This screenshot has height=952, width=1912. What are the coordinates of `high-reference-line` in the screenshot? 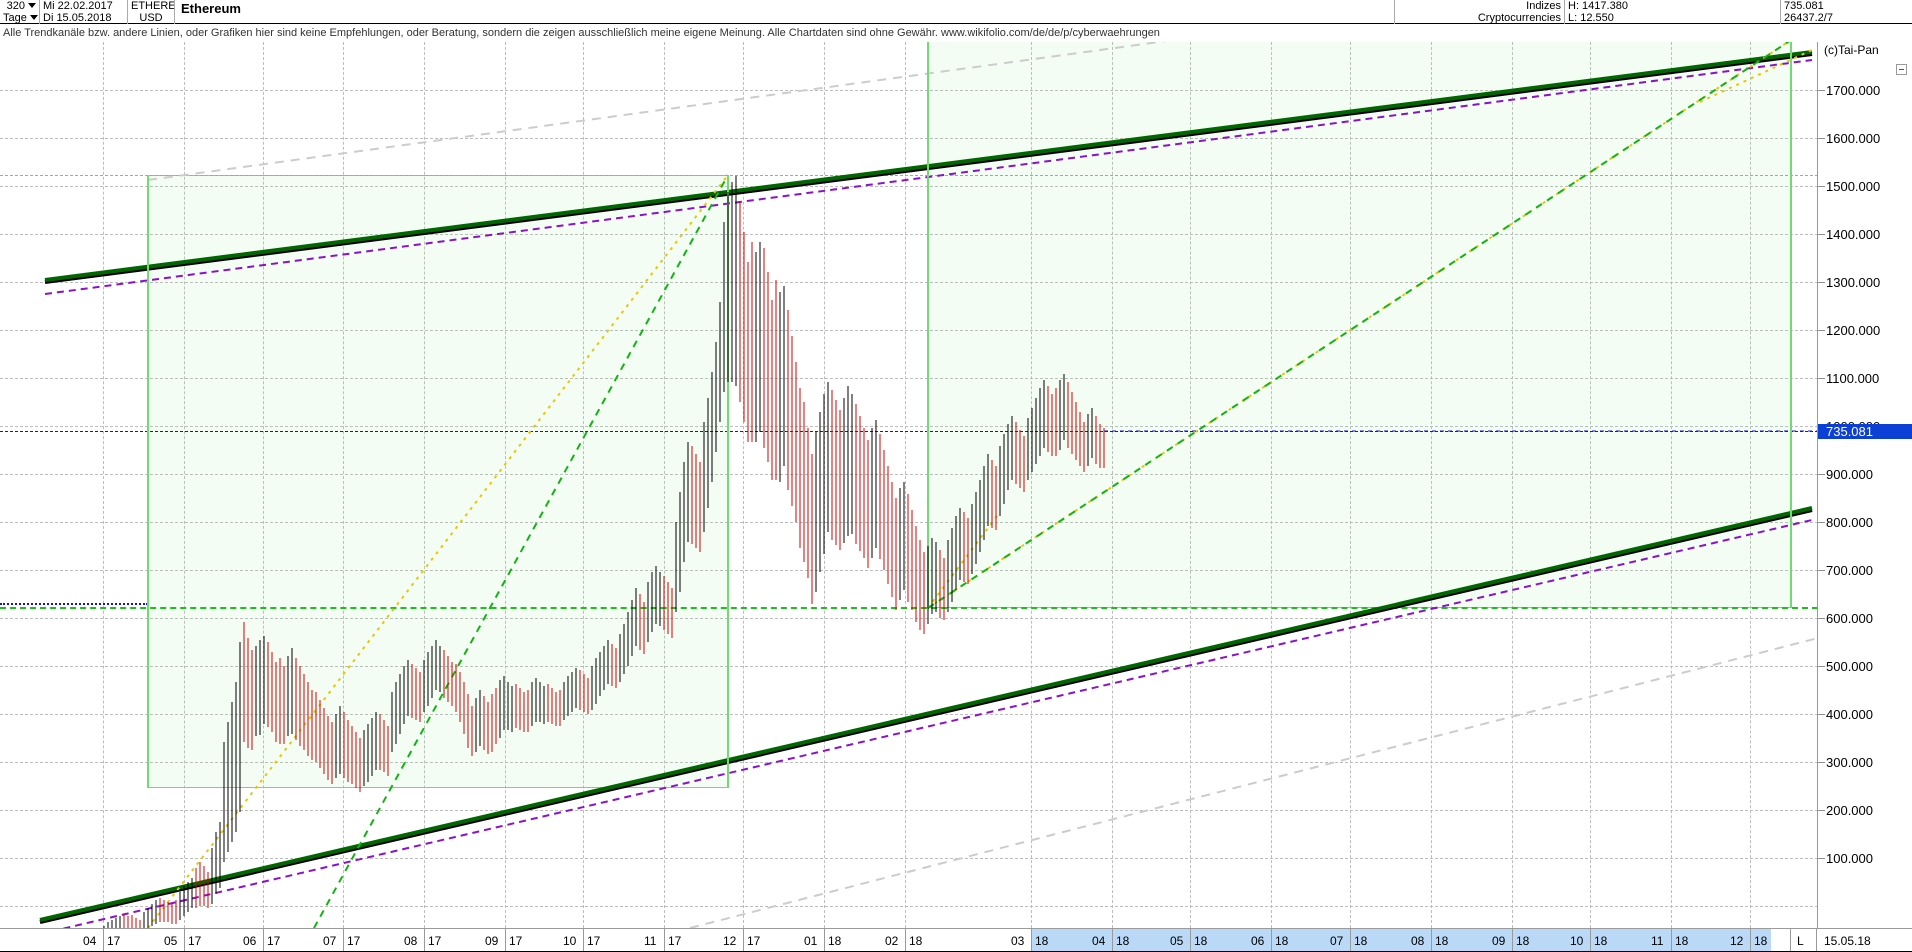 It's located at (908, 175).